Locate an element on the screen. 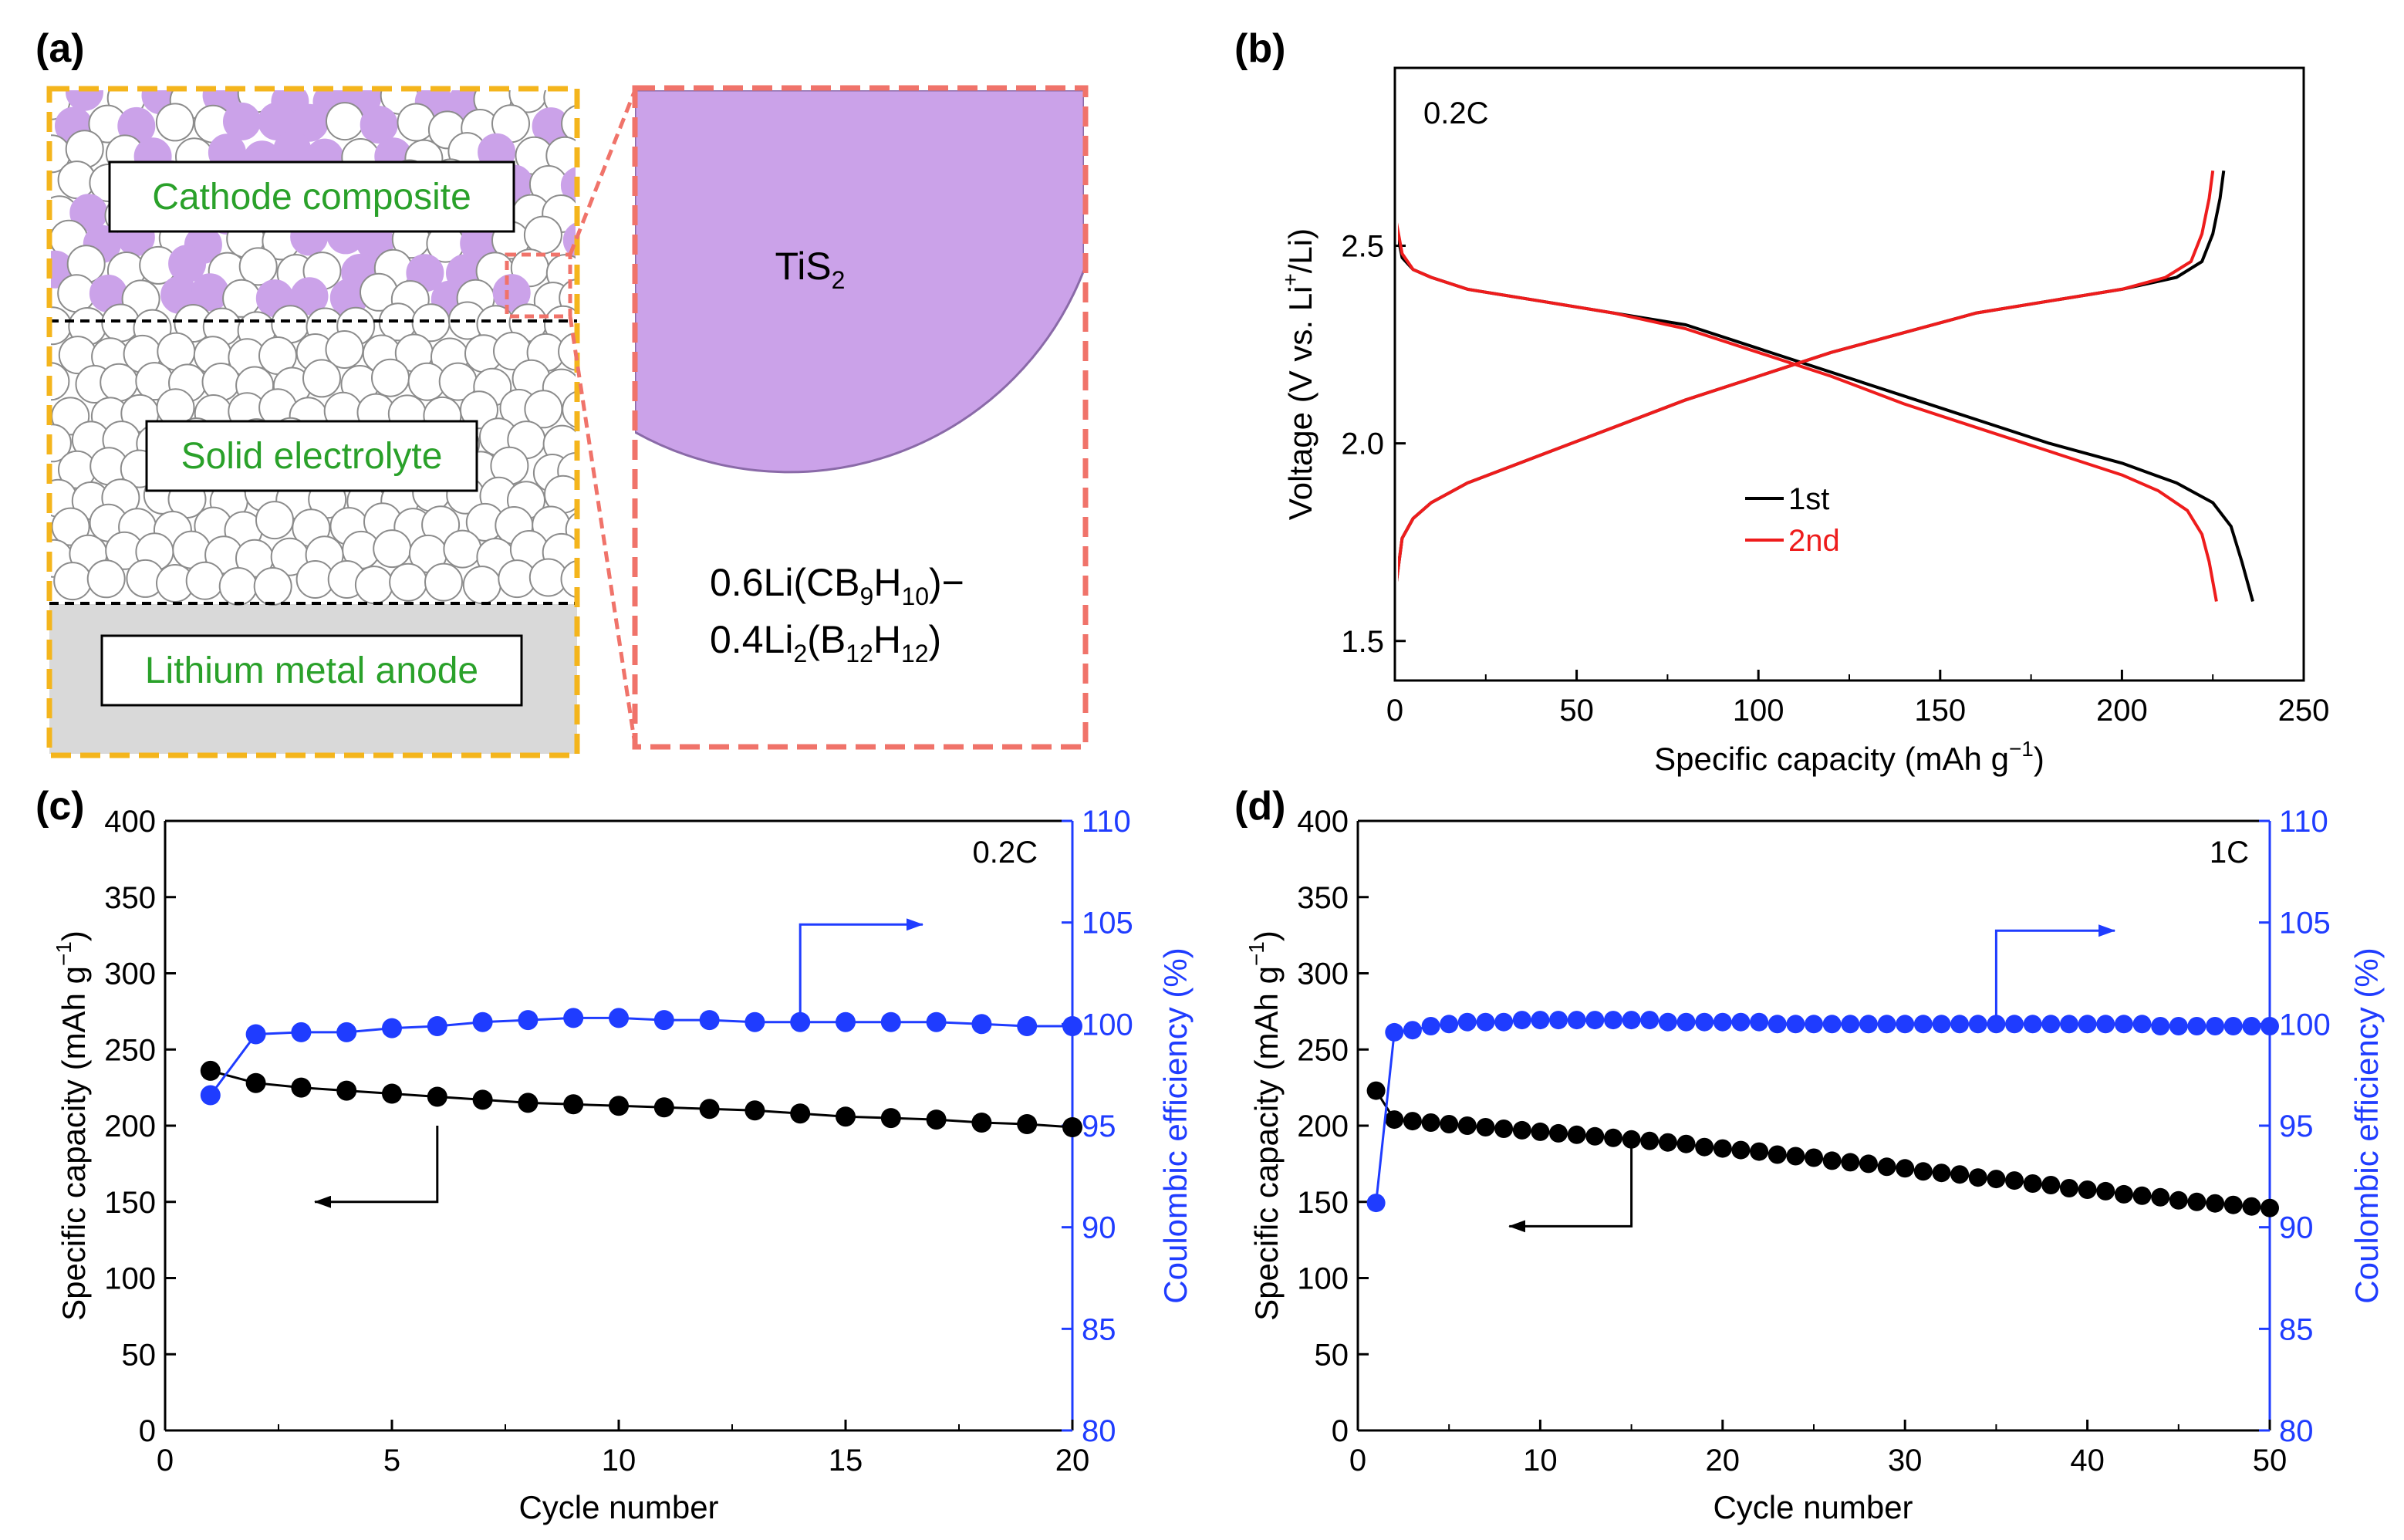 The height and width of the screenshot is (1540, 2404). series-line-2nd-discharge is located at coordinates (1808, 412).